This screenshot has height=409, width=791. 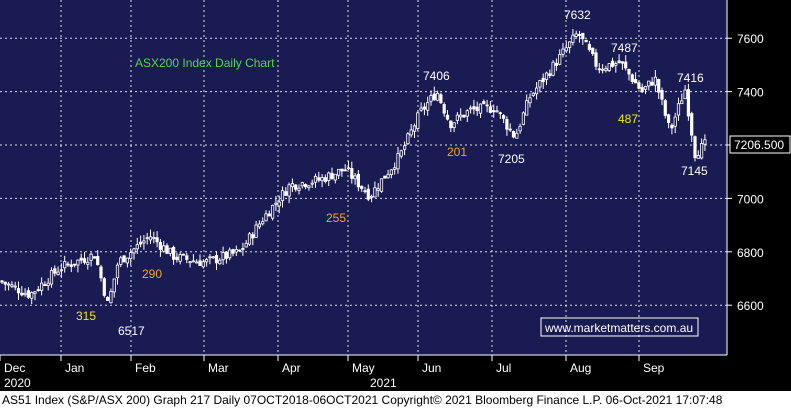 What do you see at coordinates (750, 199) in the screenshot?
I see `y-tick-label: 7000` at bounding box center [750, 199].